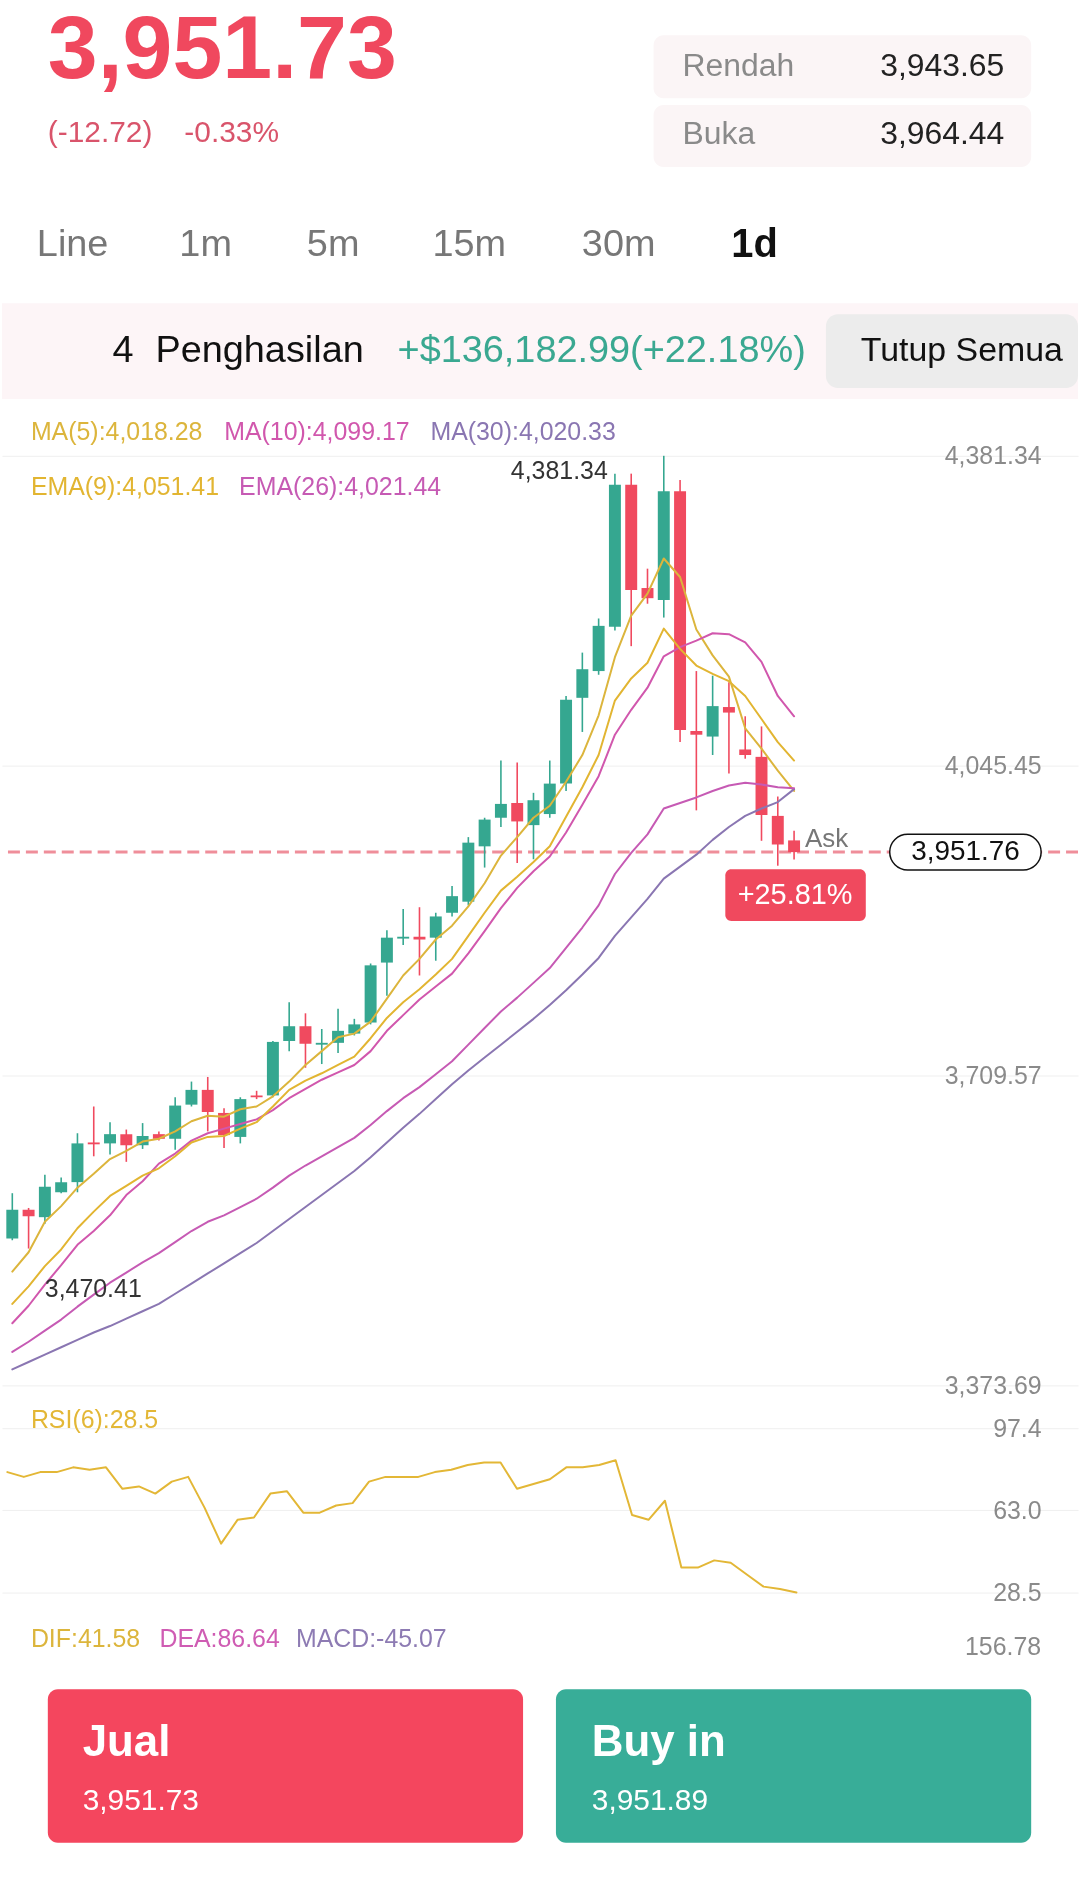 Image resolution: width=1080 pixels, height=1888 pixels. Describe the element at coordinates (738, 65) in the screenshot. I see `text: Rendah` at that location.